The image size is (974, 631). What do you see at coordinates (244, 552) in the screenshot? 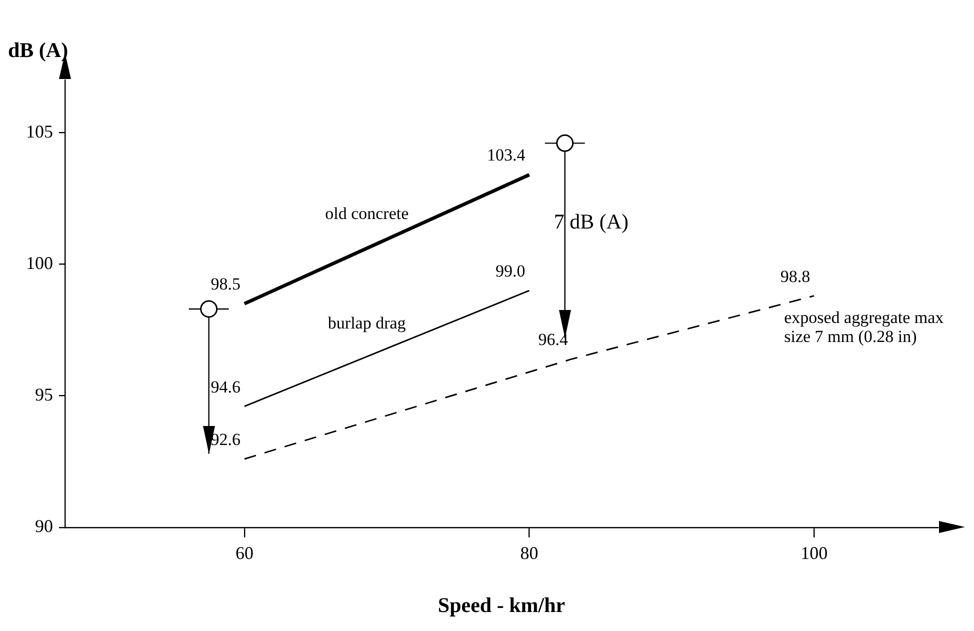
I see `x-tick-label: 60` at bounding box center [244, 552].